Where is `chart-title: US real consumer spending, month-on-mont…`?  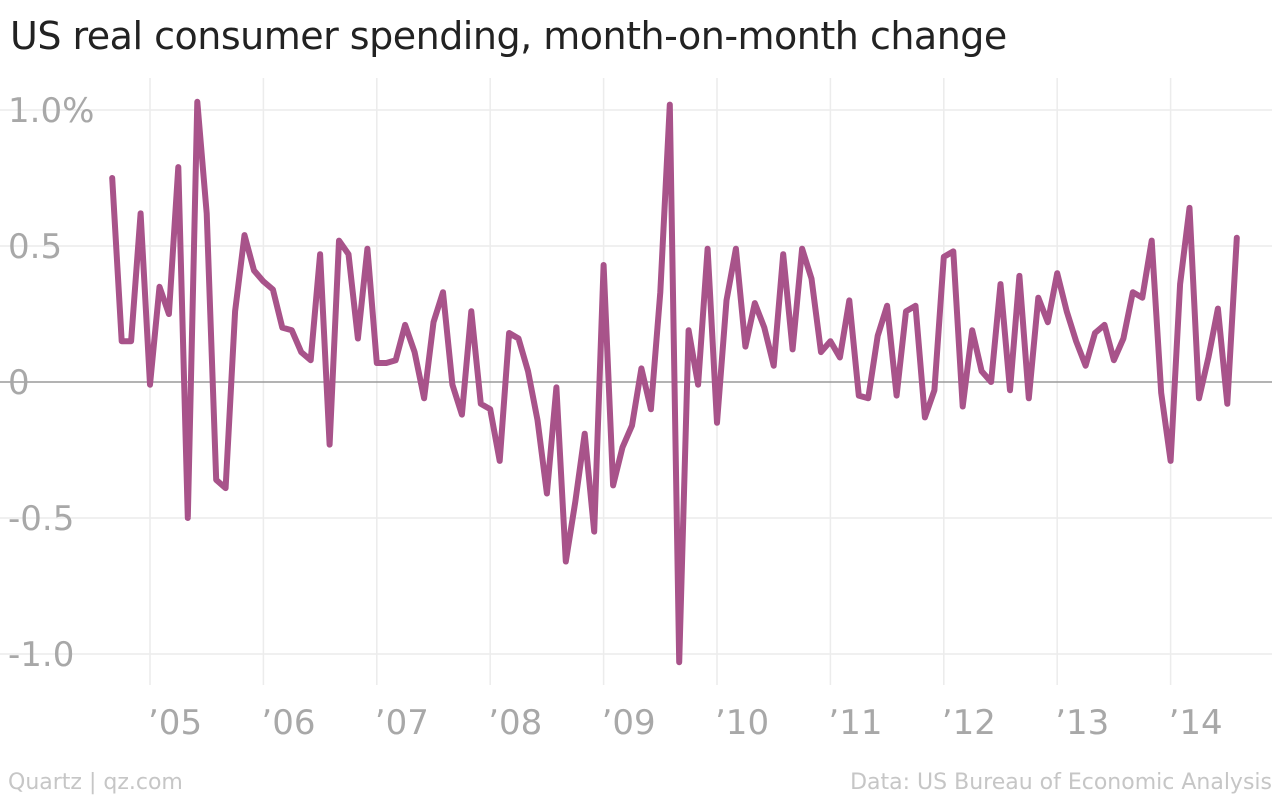
chart-title: US real consumer spending, month-on-mont… is located at coordinates (508, 36).